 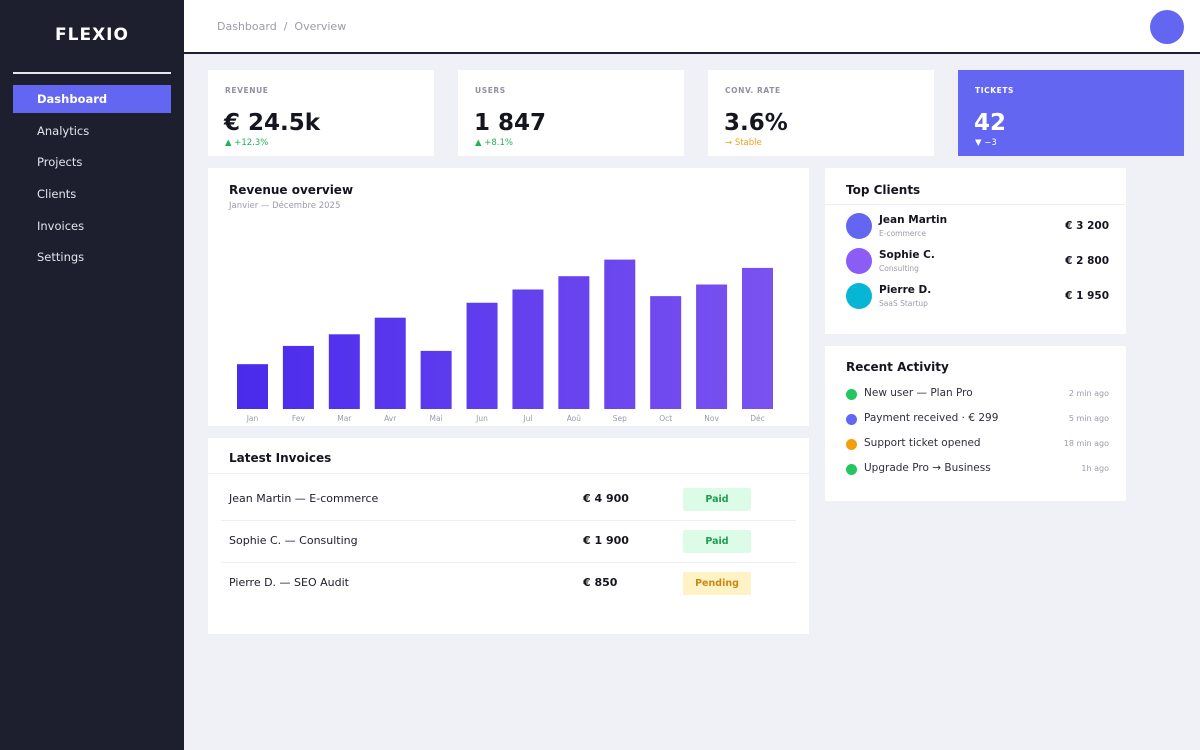 What do you see at coordinates (666, 352) in the screenshot?
I see `chart-bar-oct` at bounding box center [666, 352].